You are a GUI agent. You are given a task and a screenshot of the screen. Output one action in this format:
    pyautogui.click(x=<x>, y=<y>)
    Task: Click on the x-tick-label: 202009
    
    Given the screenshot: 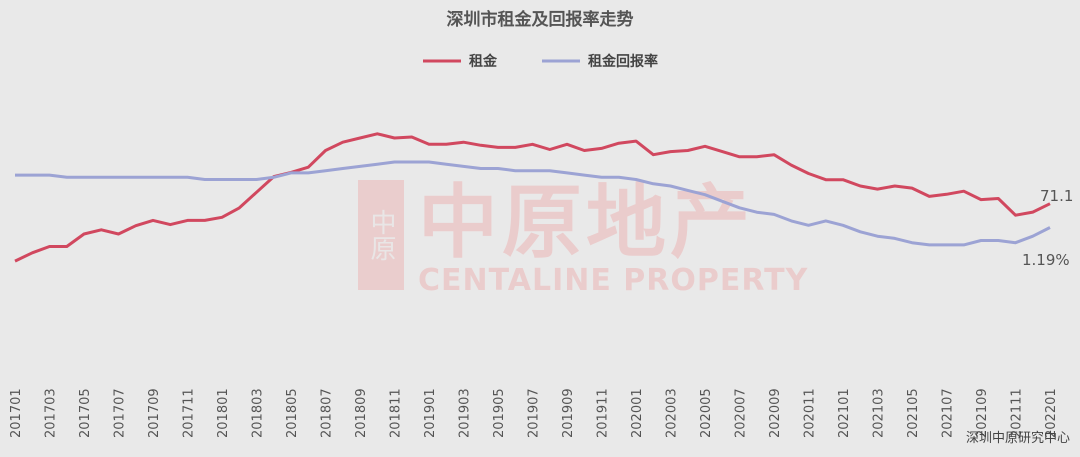 What is the action you would take?
    pyautogui.click(x=775, y=413)
    